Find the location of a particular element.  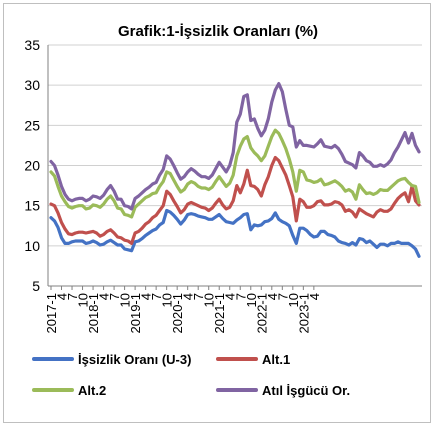

y-axis-ticks: 5 10 15 20 25 30 35 is located at coordinates (32, 165).